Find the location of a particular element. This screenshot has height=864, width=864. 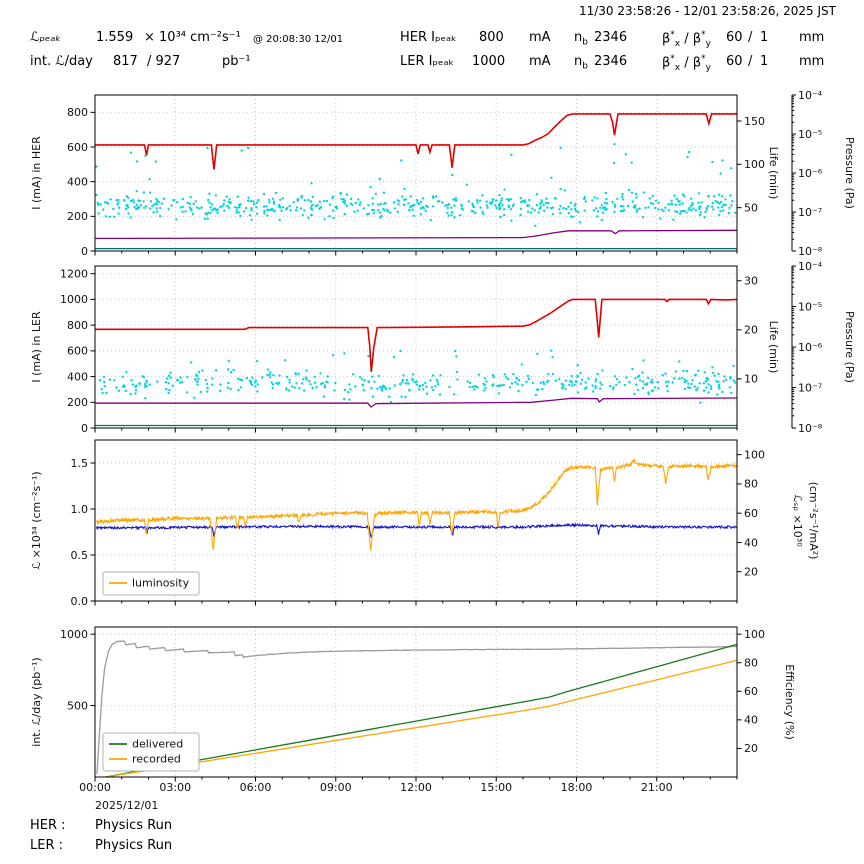

chart-lum-ticks is located at coordinates (416, 530).